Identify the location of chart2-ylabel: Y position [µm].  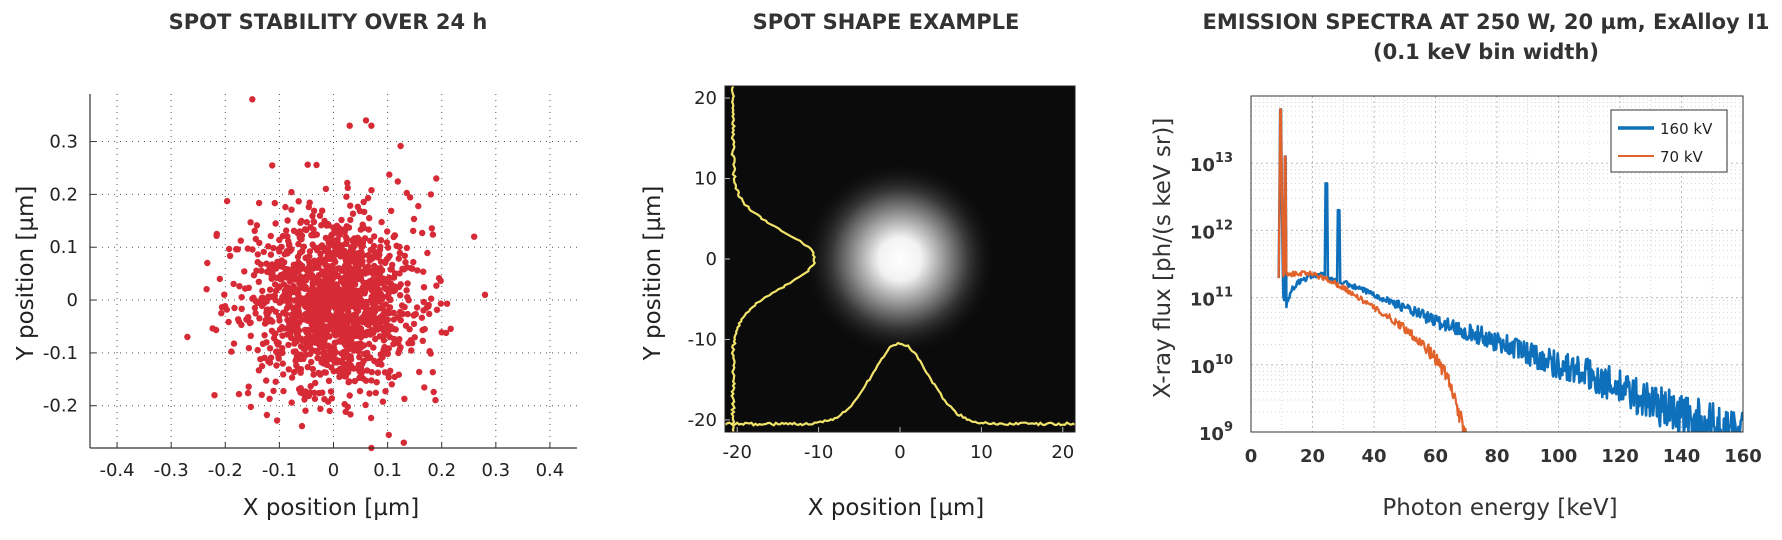
(653, 274).